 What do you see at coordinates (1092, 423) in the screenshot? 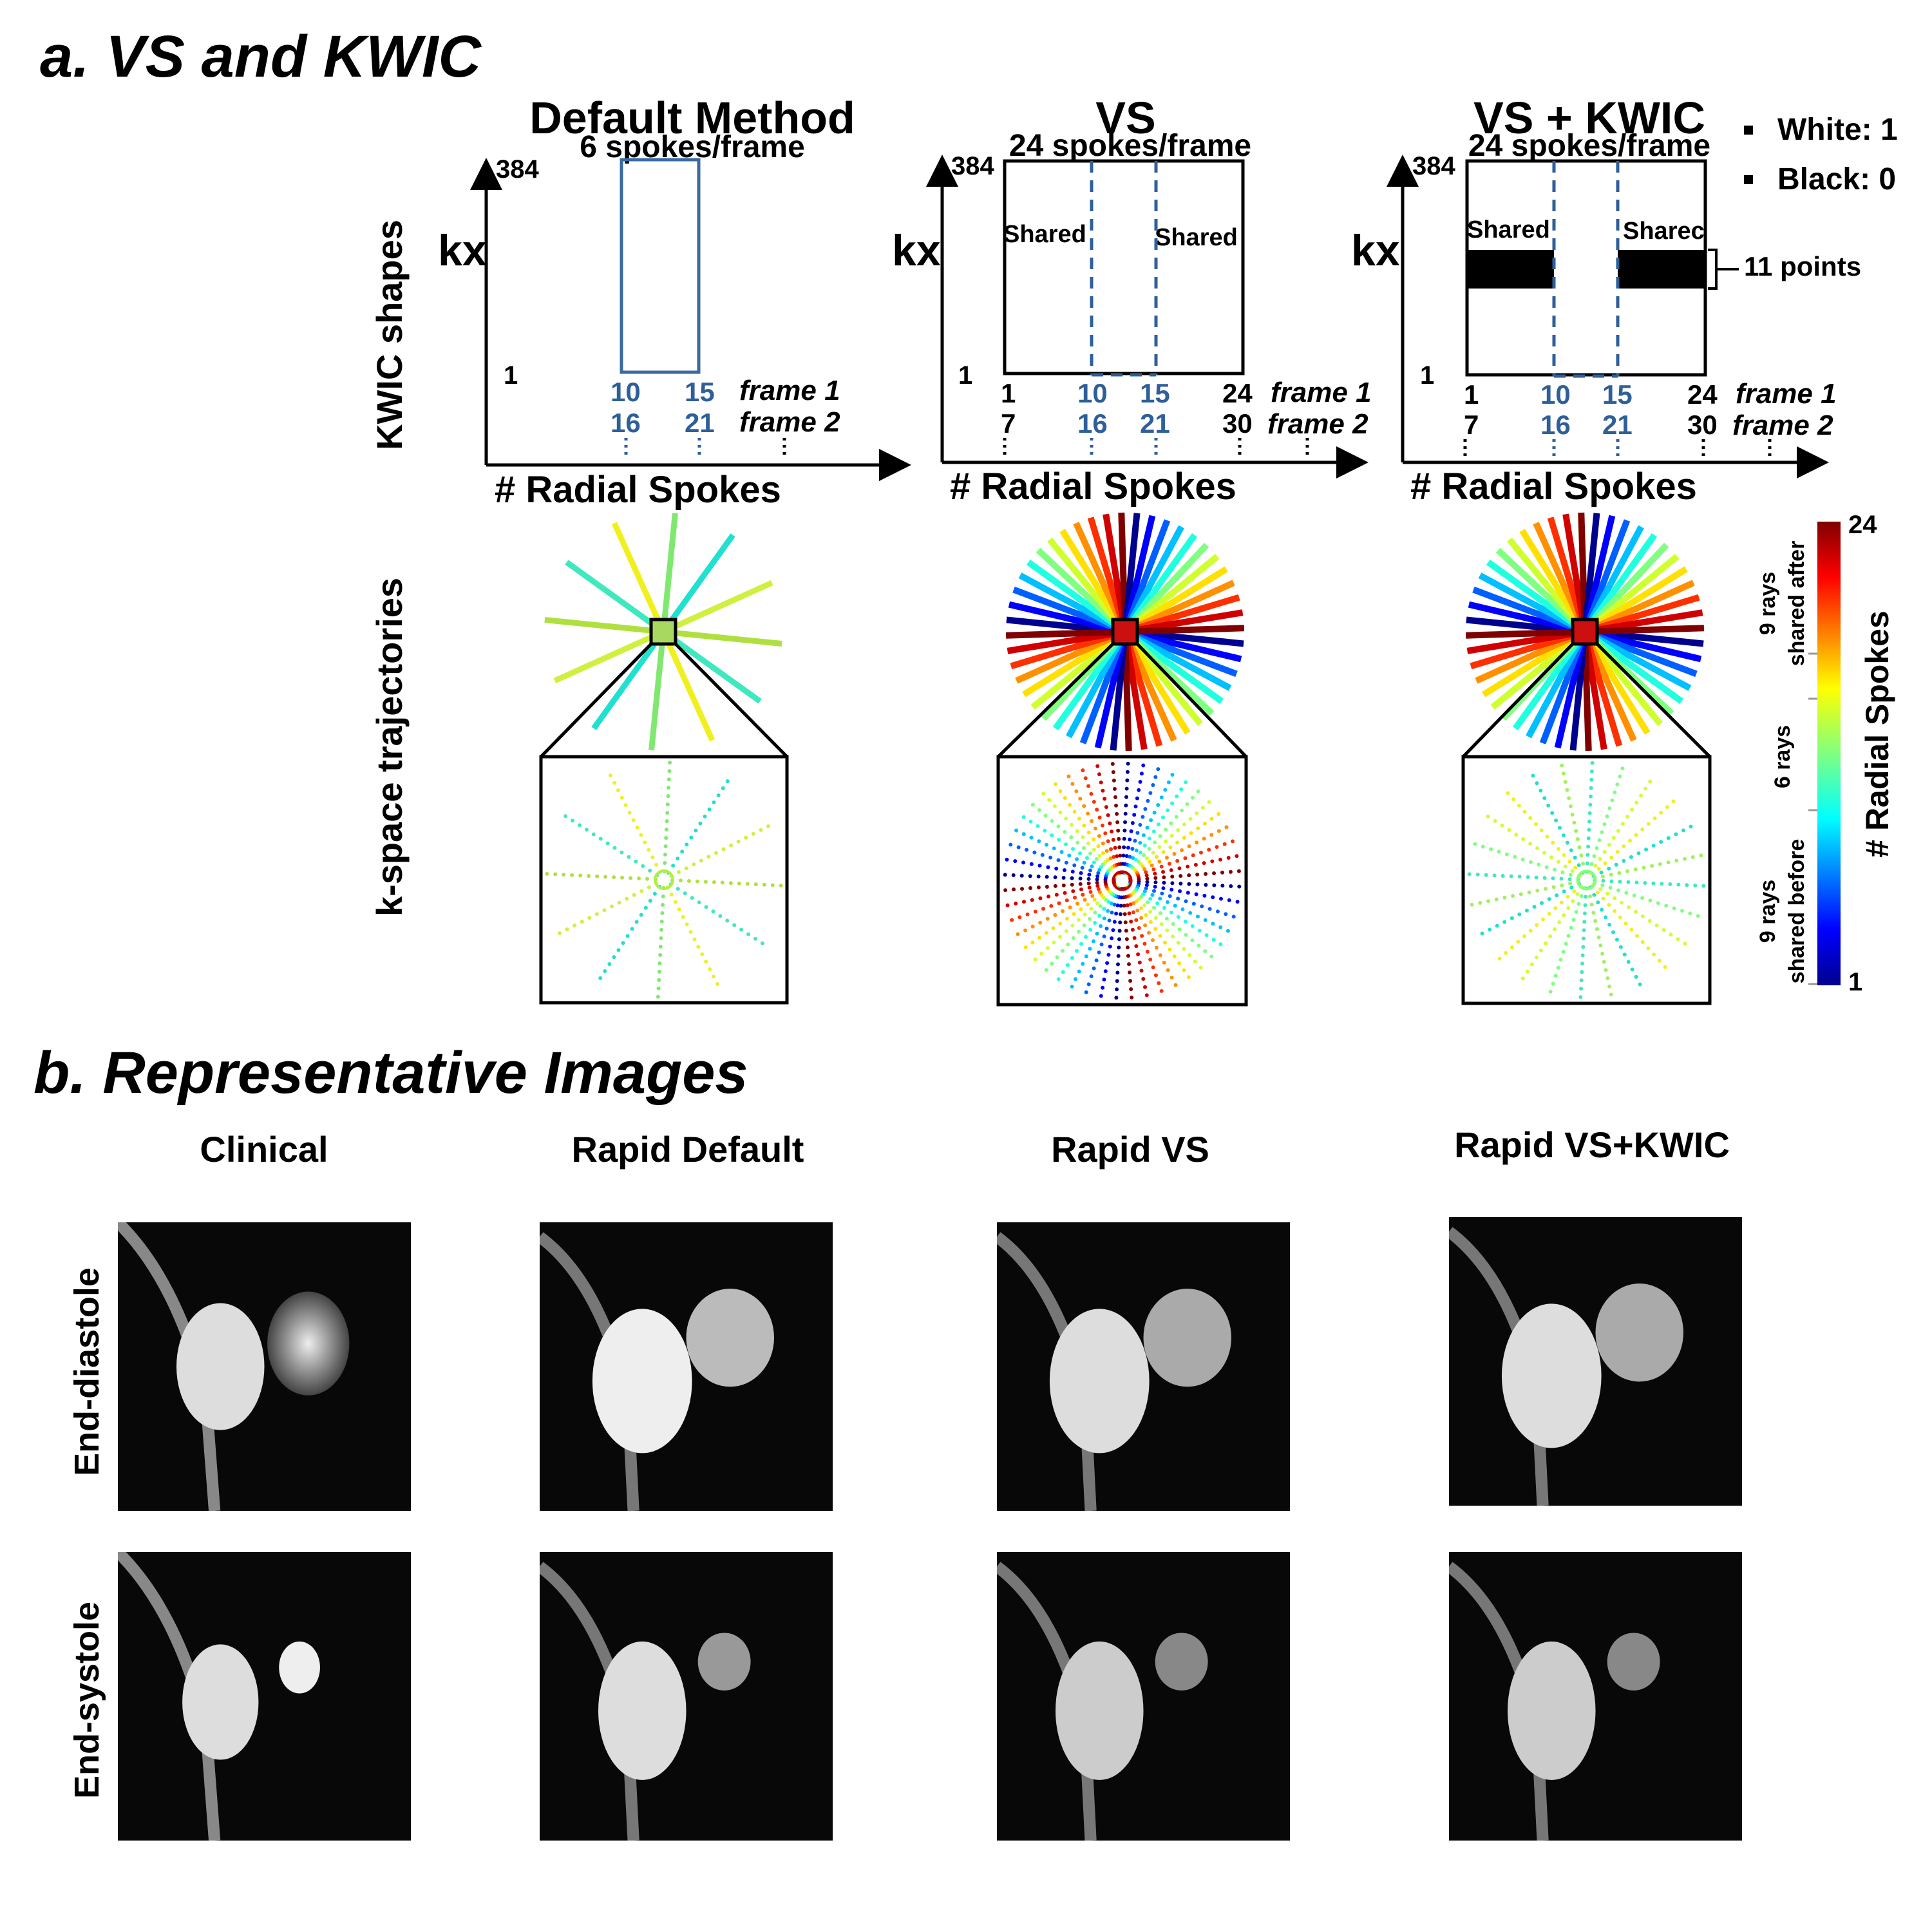
I see `tick-f2-b-vs: 16` at bounding box center [1092, 423].